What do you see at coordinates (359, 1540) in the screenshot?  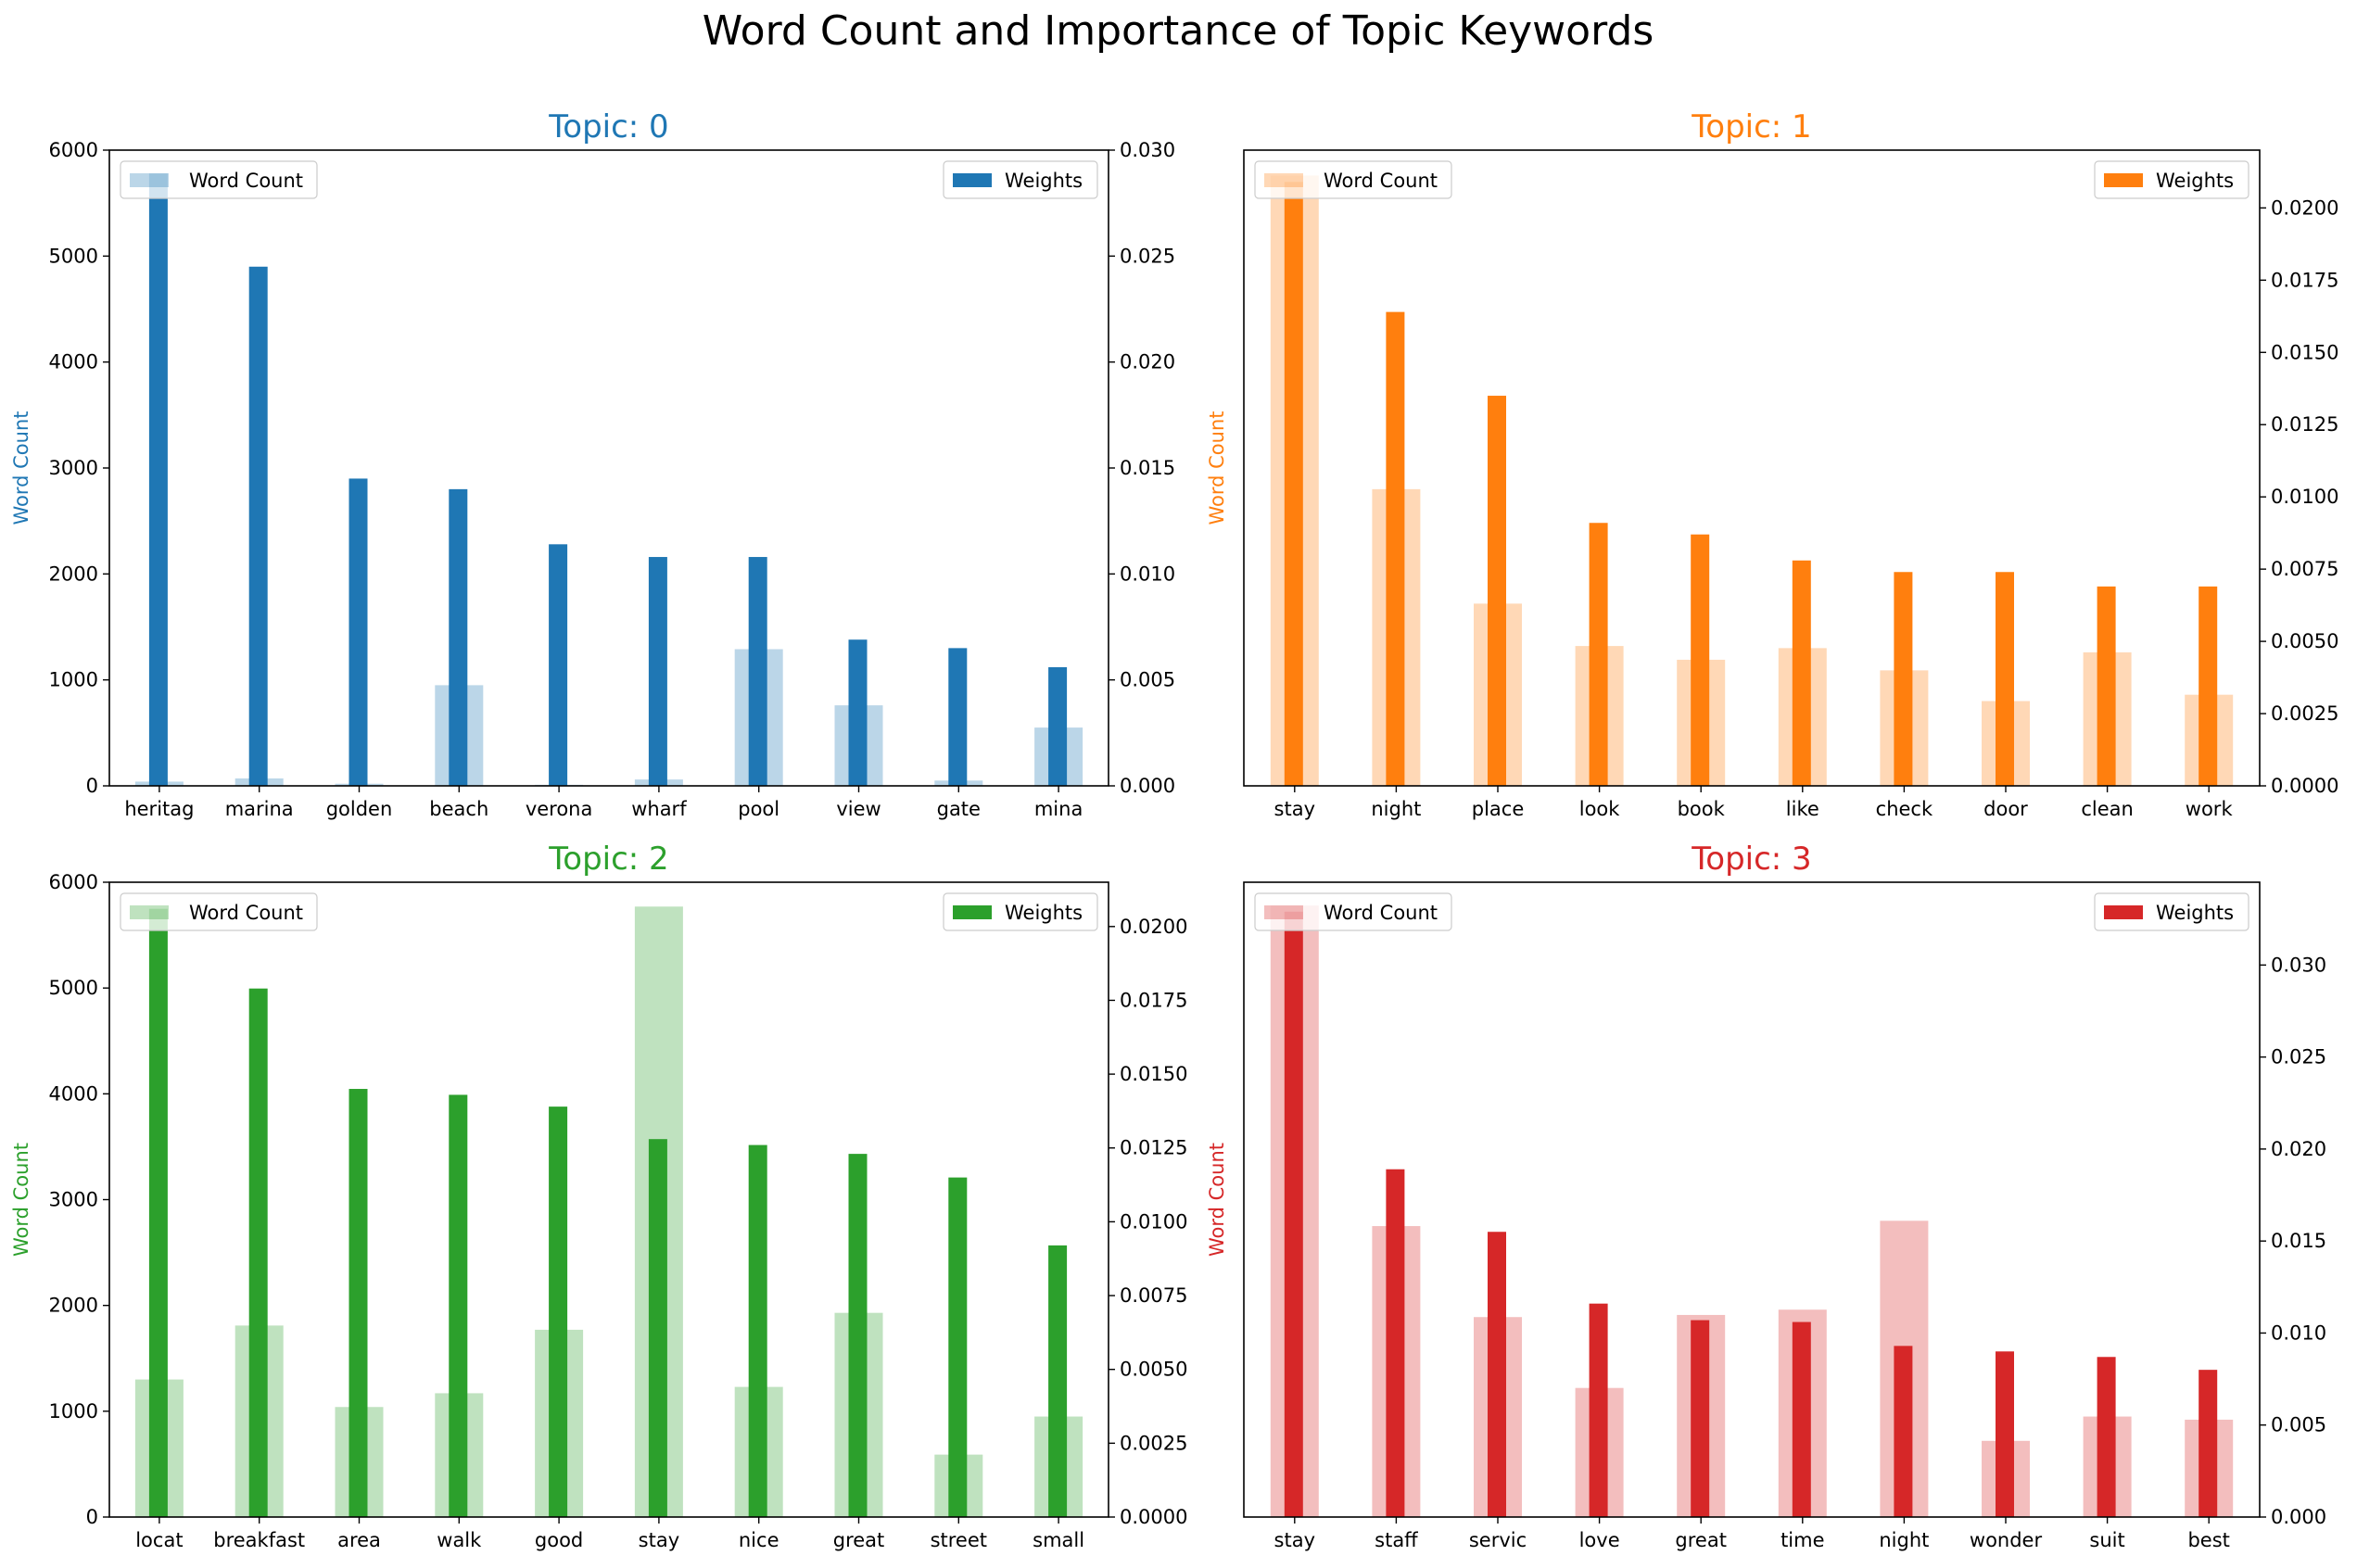 I see `x-tick-label: area` at bounding box center [359, 1540].